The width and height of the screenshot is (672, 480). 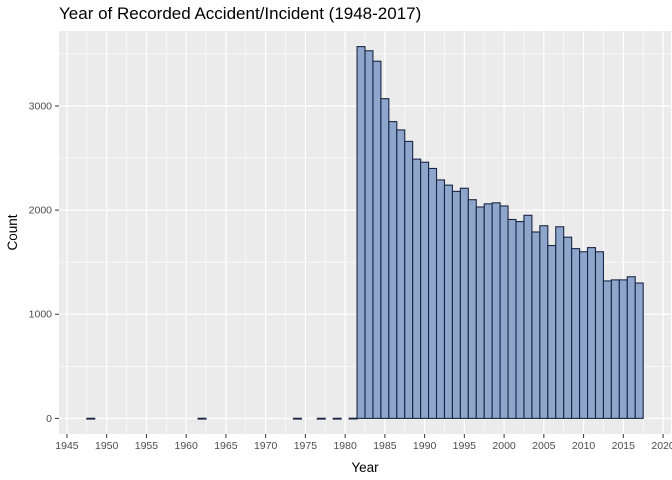 I want to click on x-tick-label: 1970, so click(x=266, y=446).